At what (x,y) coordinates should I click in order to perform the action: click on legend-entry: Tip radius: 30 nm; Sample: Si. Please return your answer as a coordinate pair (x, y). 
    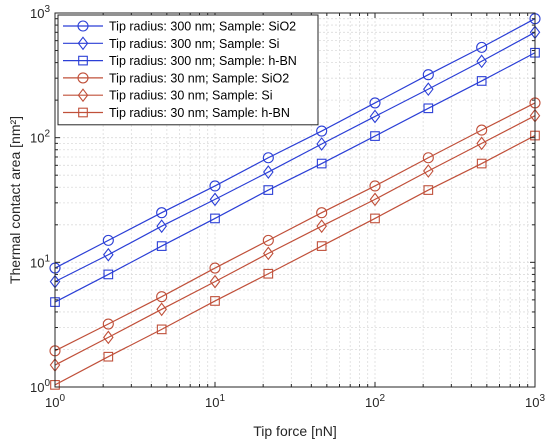
    Looking at the image, I should click on (168, 95).